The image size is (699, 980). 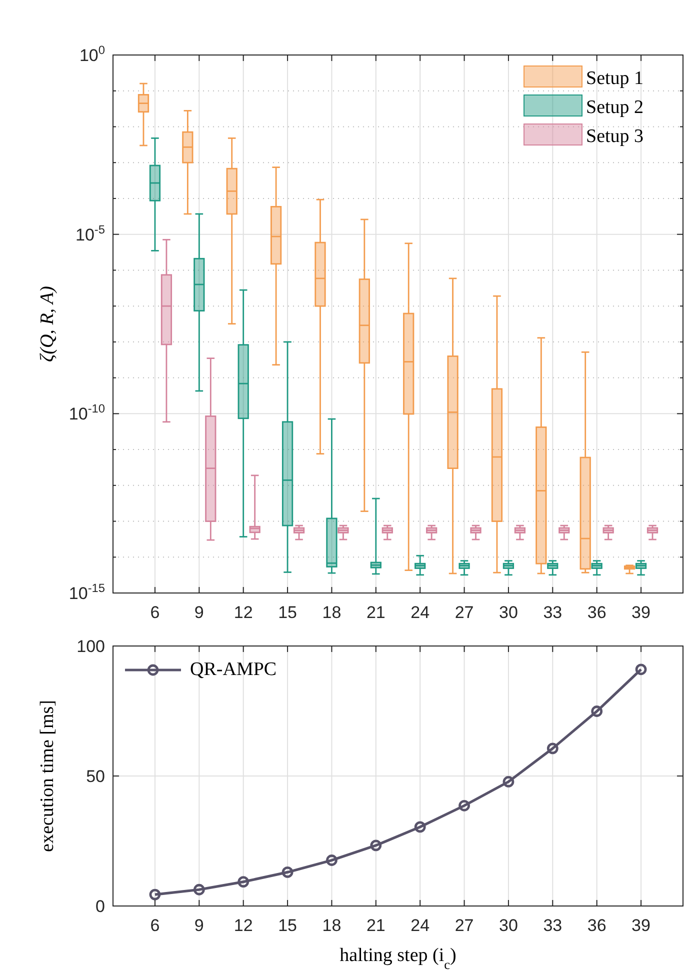 What do you see at coordinates (615, 107) in the screenshot?
I see `legend-label: Setup 2` at bounding box center [615, 107].